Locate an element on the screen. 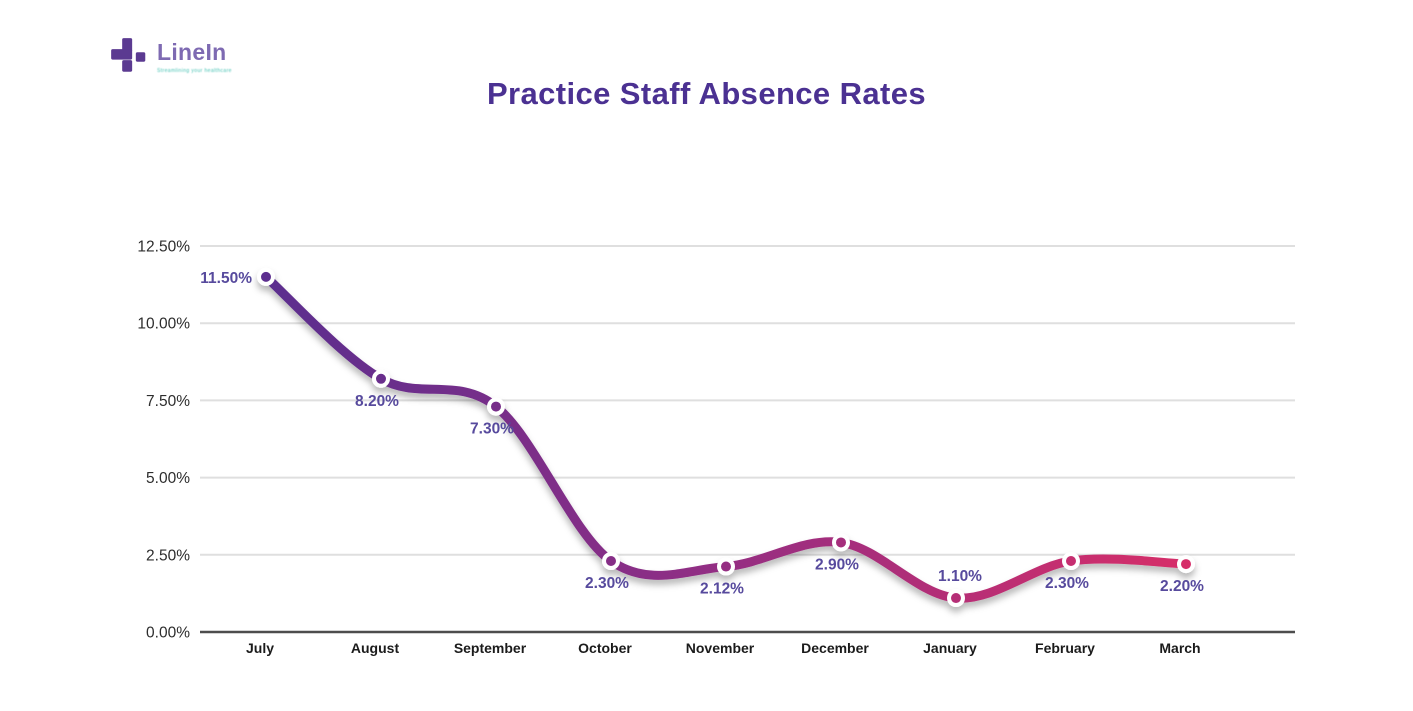  data-point-label: 2.90% is located at coordinates (837, 564).